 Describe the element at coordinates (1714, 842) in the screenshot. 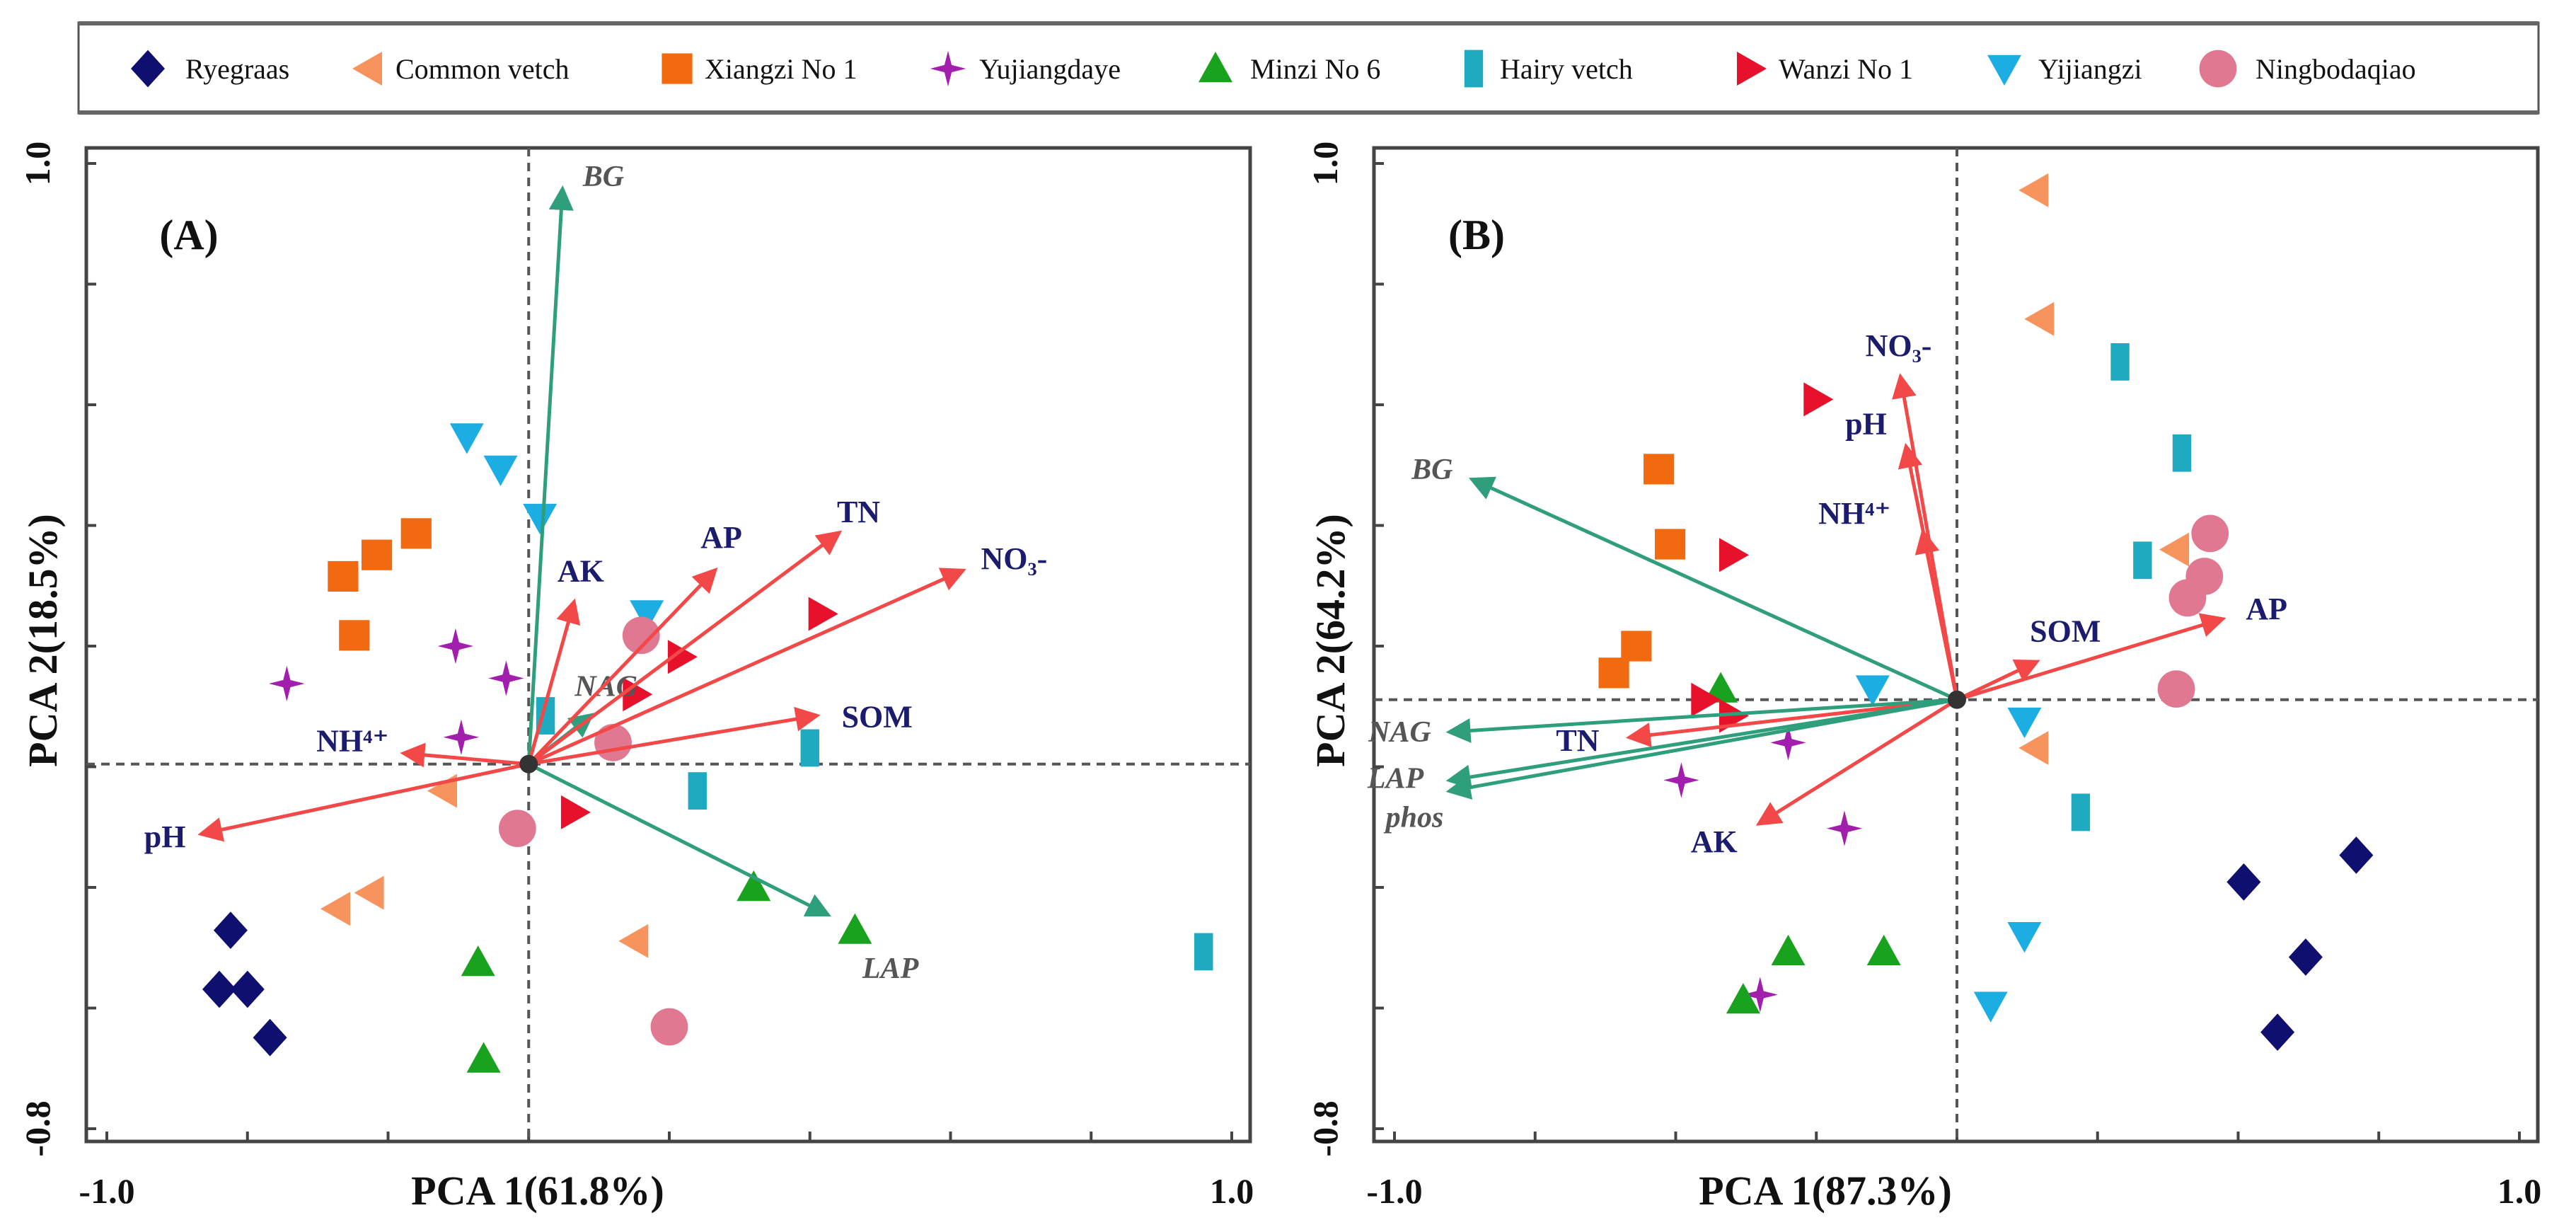

I see `arrow-label: AK` at that location.